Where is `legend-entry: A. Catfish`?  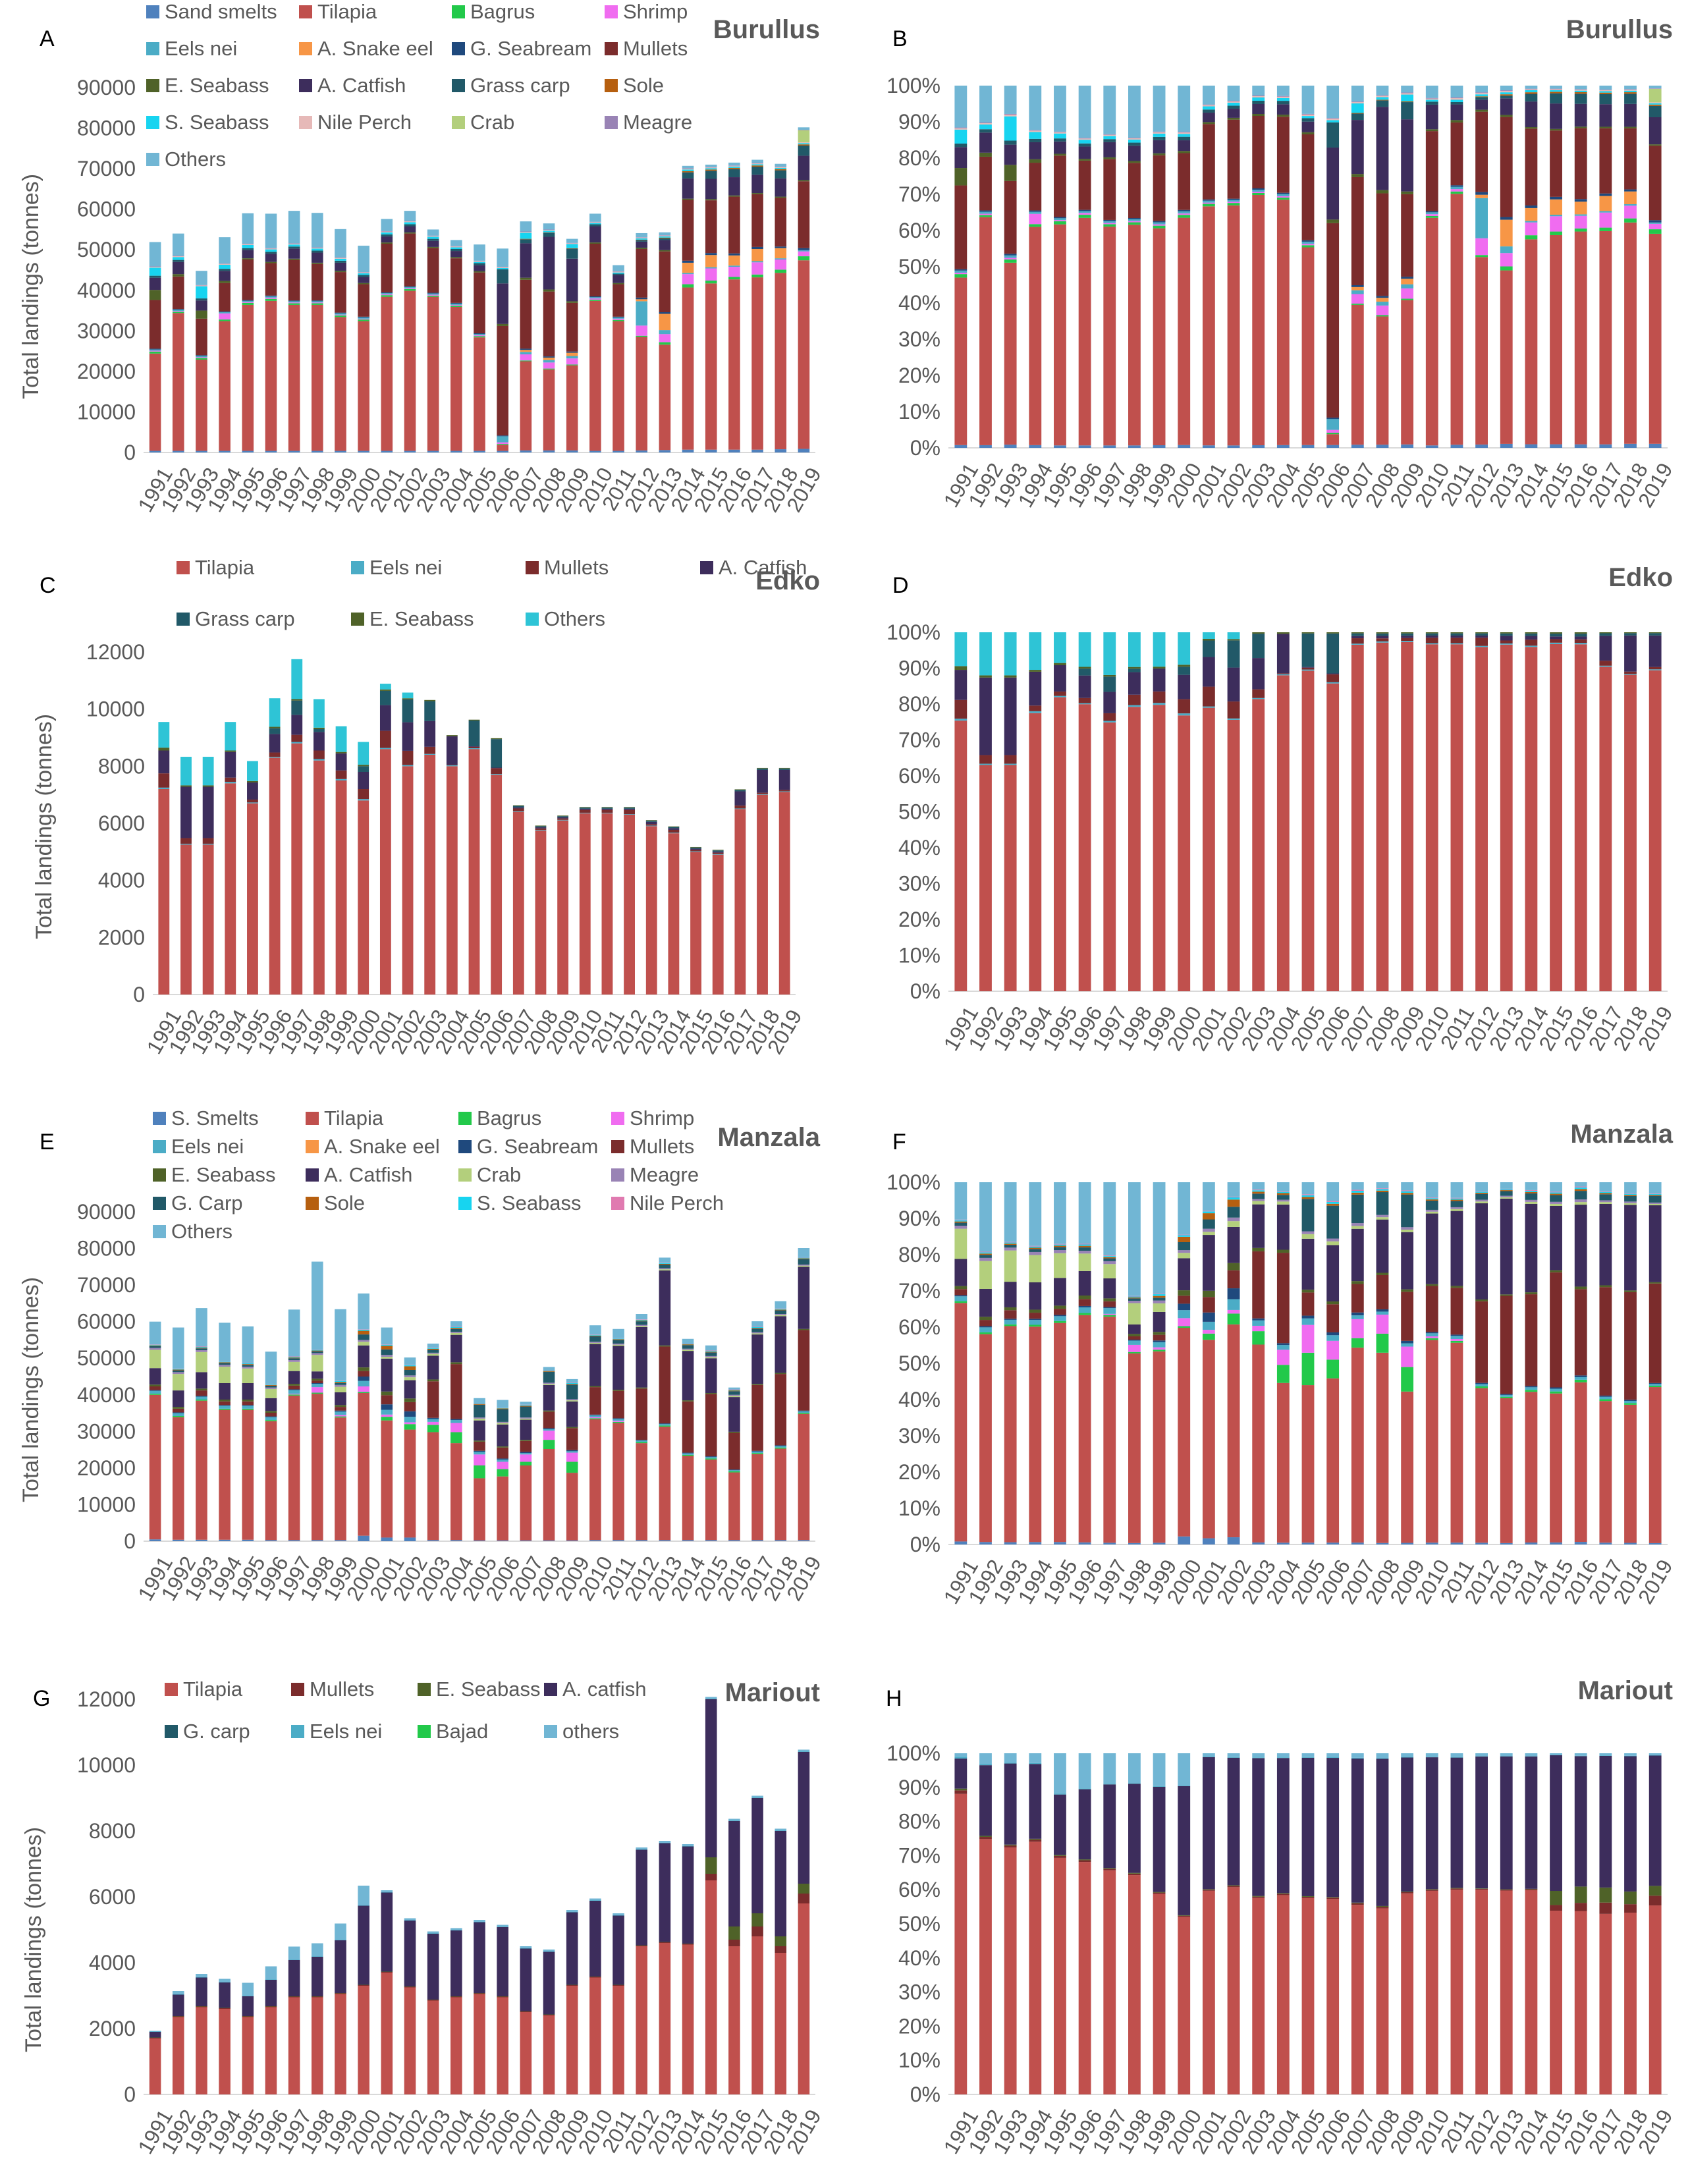 legend-entry: A. Catfish is located at coordinates (361, 85).